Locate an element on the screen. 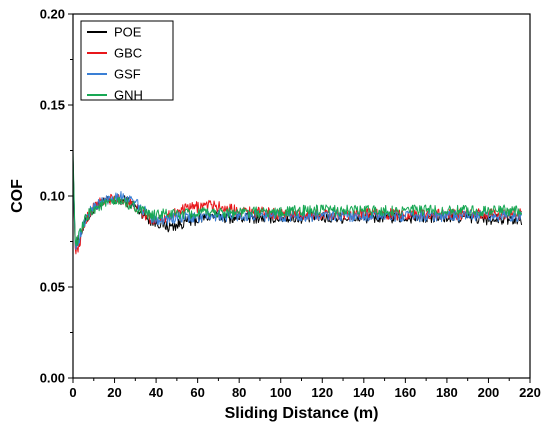 The image size is (550, 436). y-axis-title: COF is located at coordinates (17, 196).